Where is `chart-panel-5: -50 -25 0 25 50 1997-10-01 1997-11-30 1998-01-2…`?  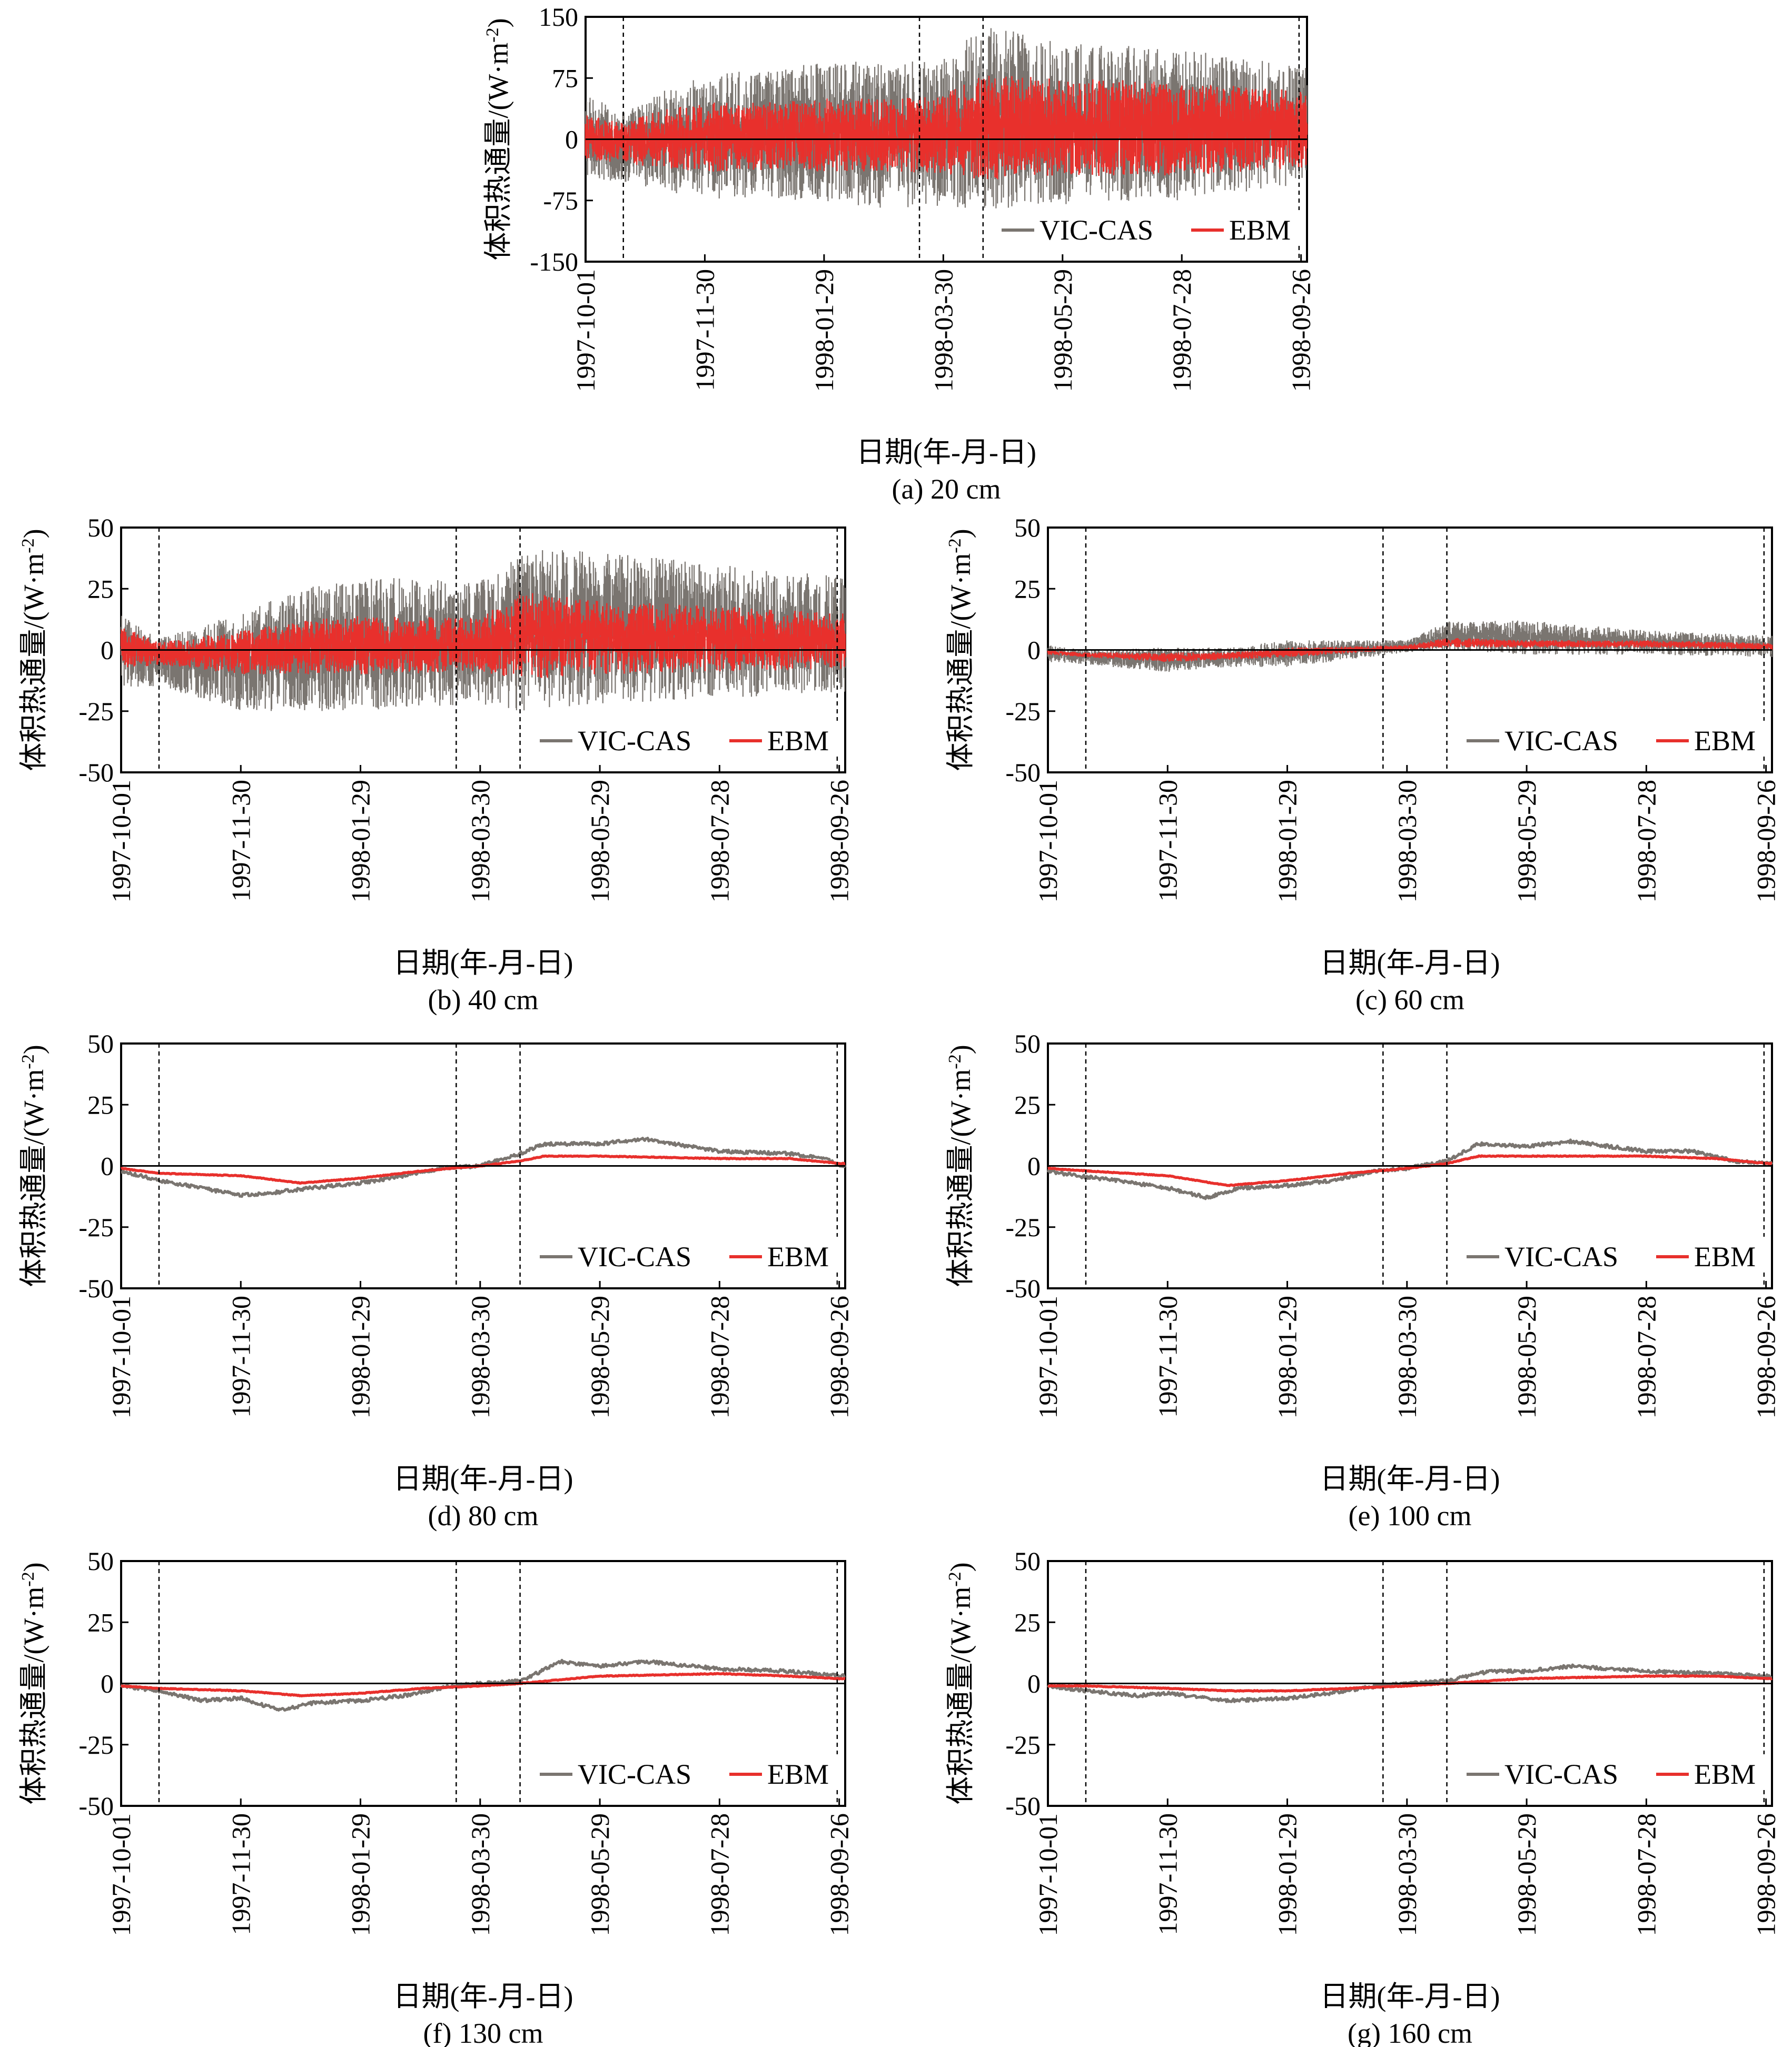
chart-panel-5: -50 -25 0 25 50 1997-10-01 1997-11-30 1998-01-2… is located at coordinates (1363, 1280).